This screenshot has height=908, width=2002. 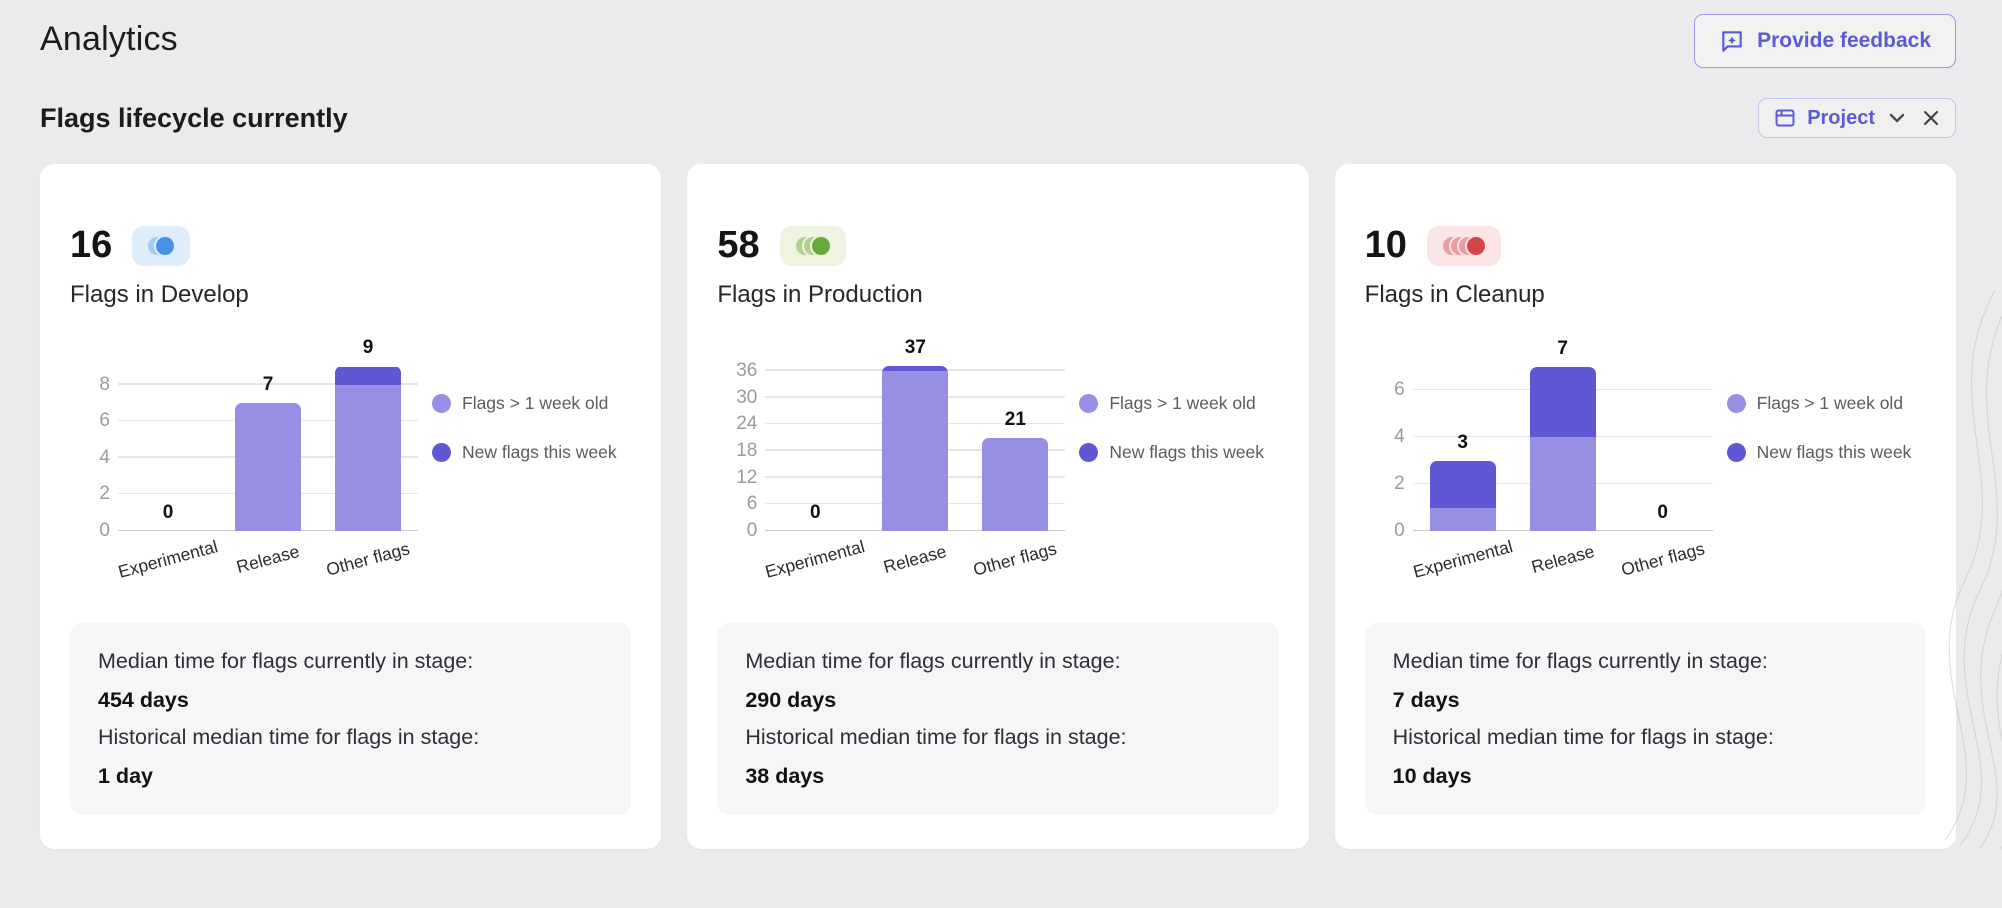 I want to click on bar-slot: 9 Other flags, so click(x=368, y=458).